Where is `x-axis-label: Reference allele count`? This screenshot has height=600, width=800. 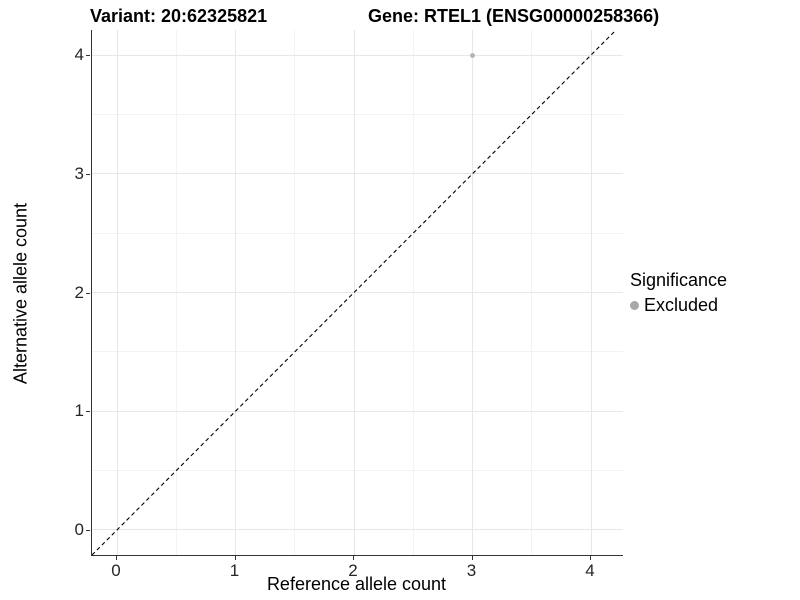 x-axis-label: Reference allele count is located at coordinates (356, 584).